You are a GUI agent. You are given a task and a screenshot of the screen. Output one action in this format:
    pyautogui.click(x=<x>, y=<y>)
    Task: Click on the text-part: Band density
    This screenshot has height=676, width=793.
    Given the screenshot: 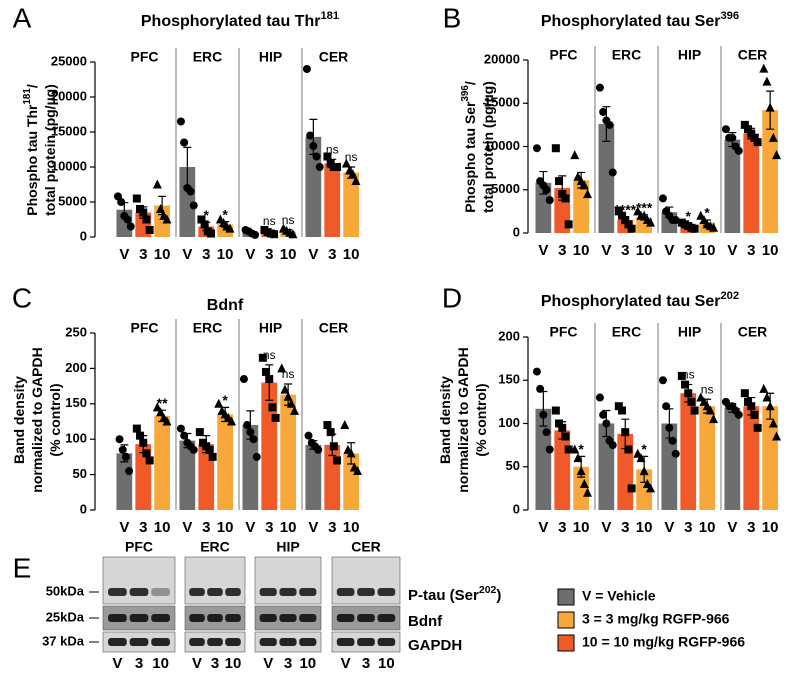 What is the action you would take?
    pyautogui.click(x=19, y=420)
    